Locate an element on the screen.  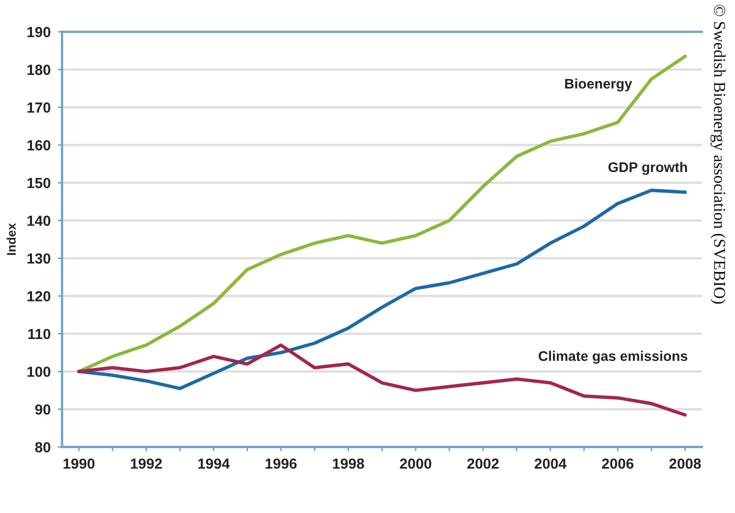
x-tick-label: 2002 is located at coordinates (483, 463).